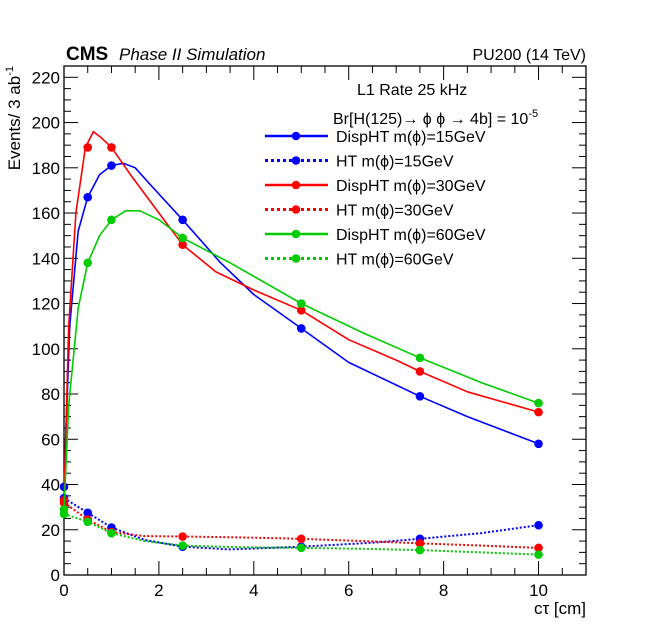 The width and height of the screenshot is (653, 640). Describe the element at coordinates (10, 71) in the screenshot. I see `y-axis-label-exponent: -1` at that location.